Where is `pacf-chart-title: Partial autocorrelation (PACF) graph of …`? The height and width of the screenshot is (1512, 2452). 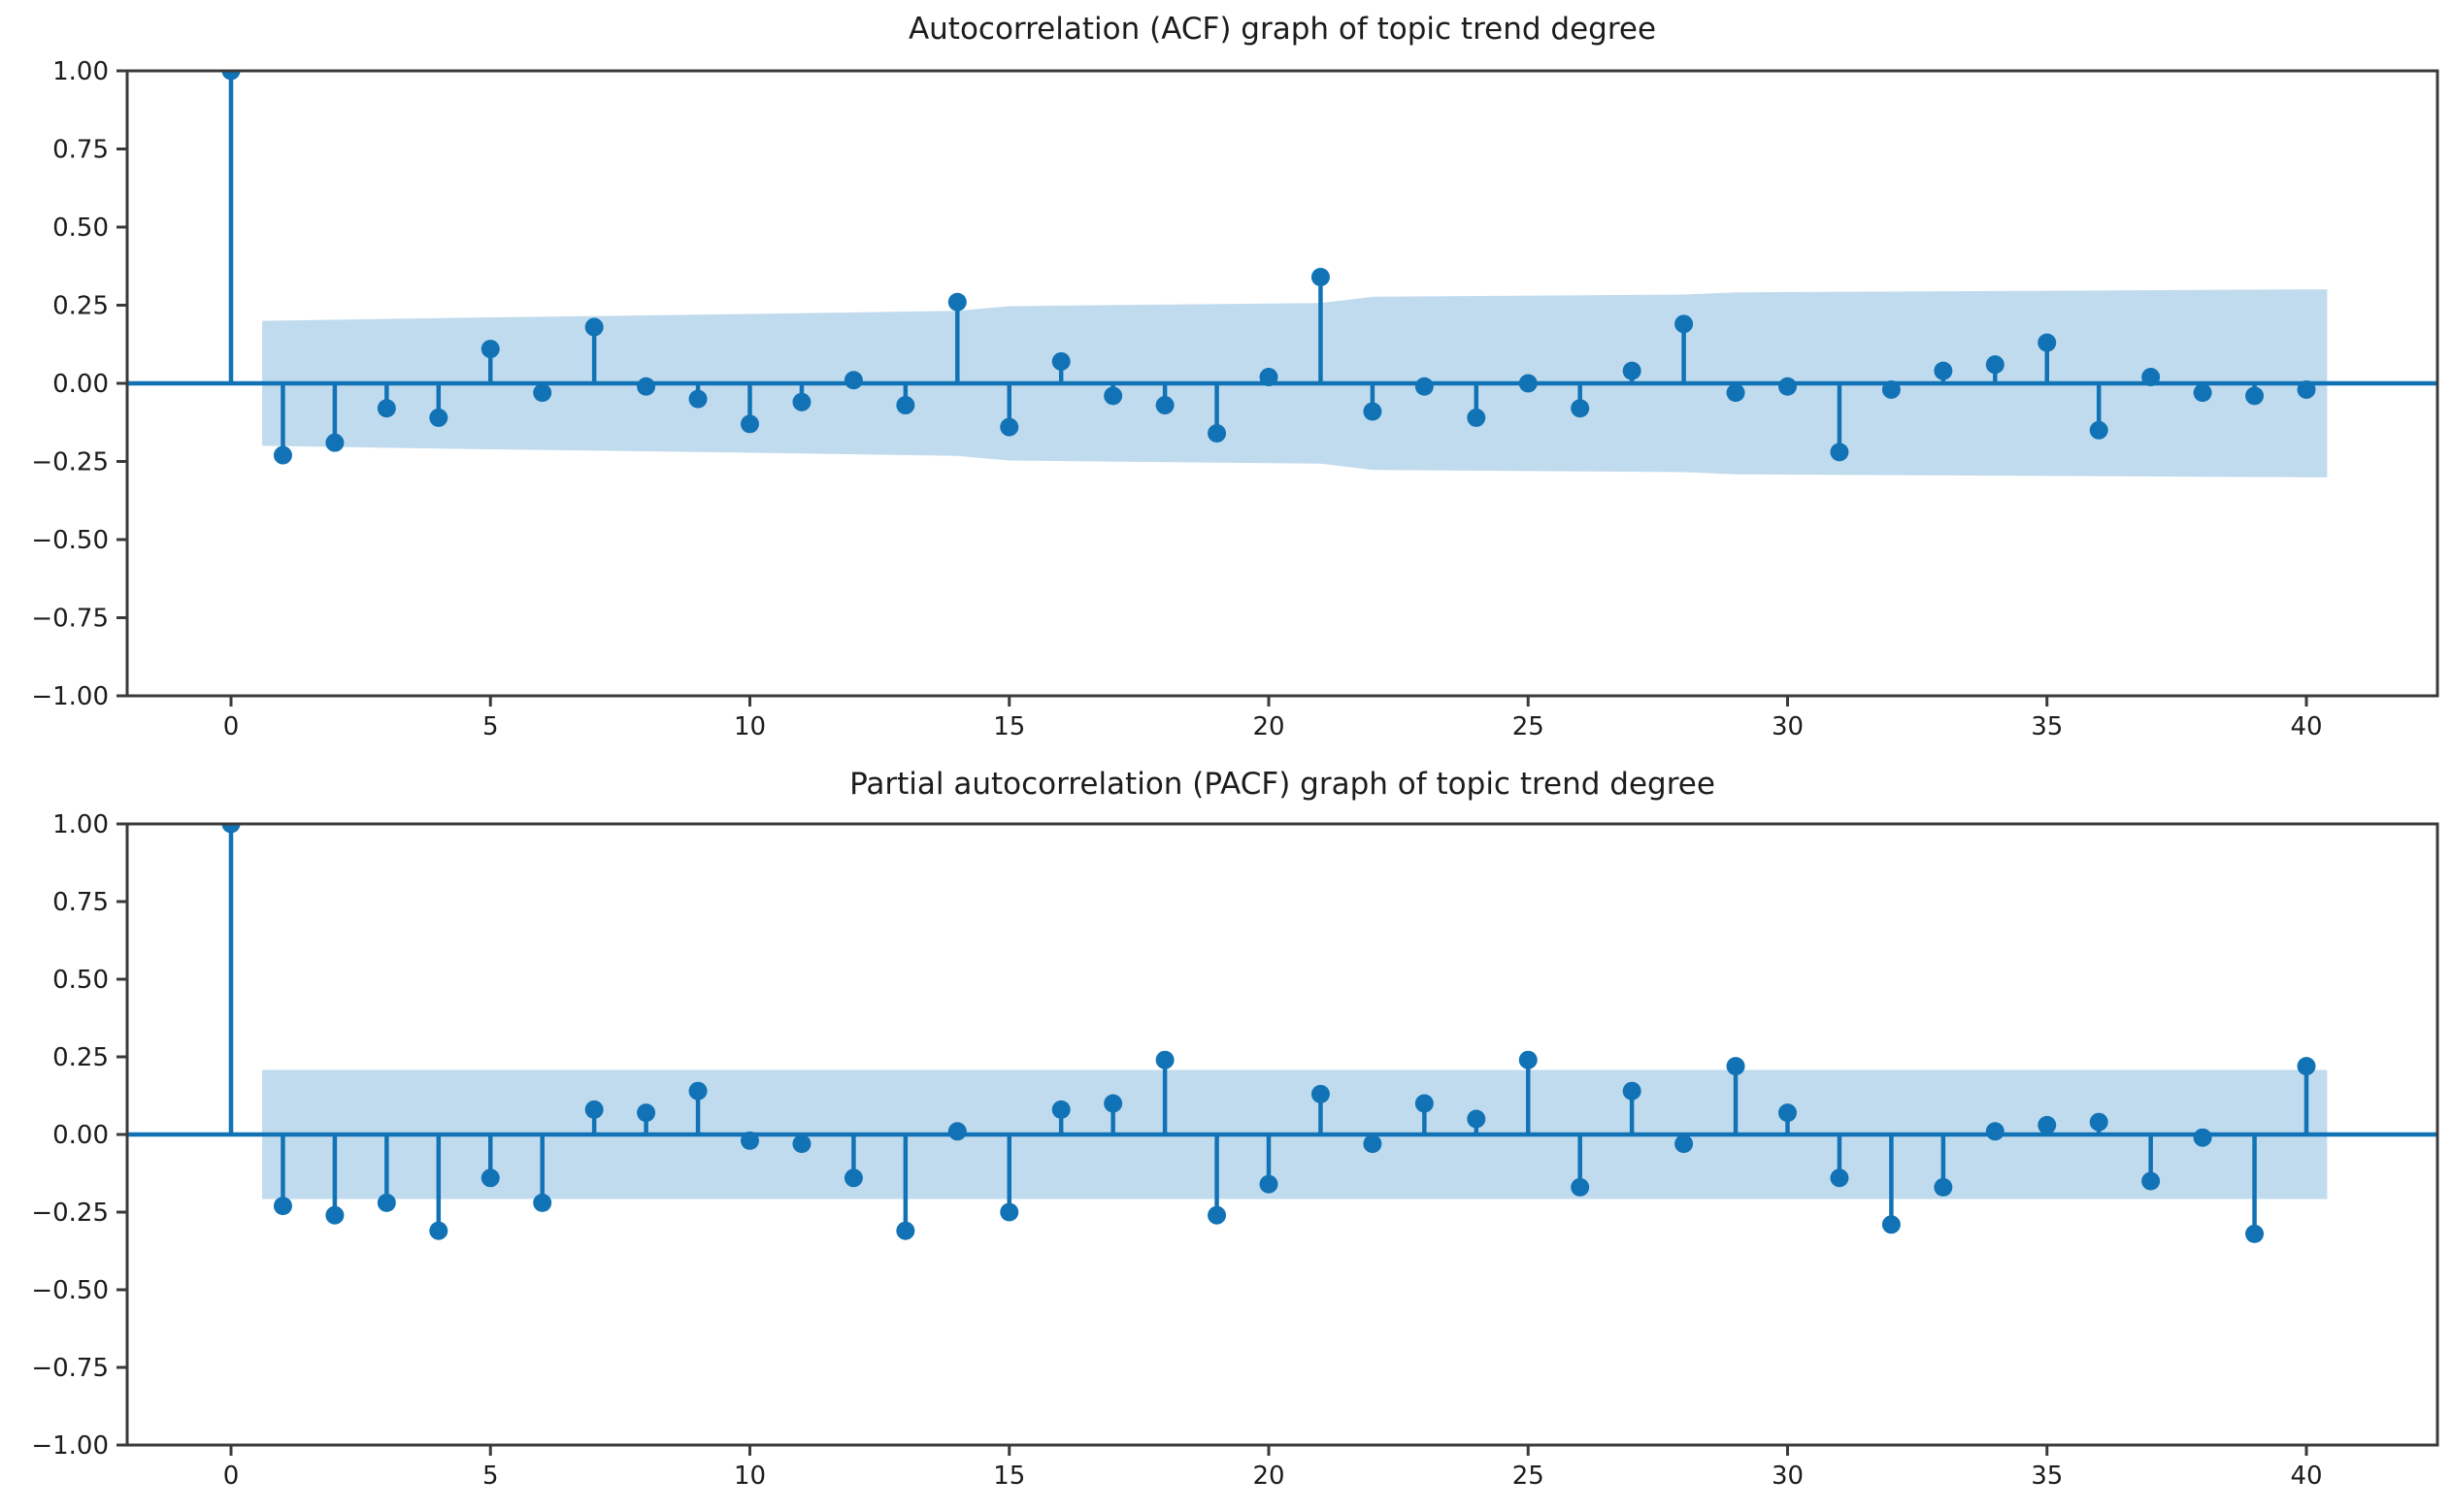
pacf-chart-title: Partial autocorrelation (PACF) graph of … is located at coordinates (1282, 784).